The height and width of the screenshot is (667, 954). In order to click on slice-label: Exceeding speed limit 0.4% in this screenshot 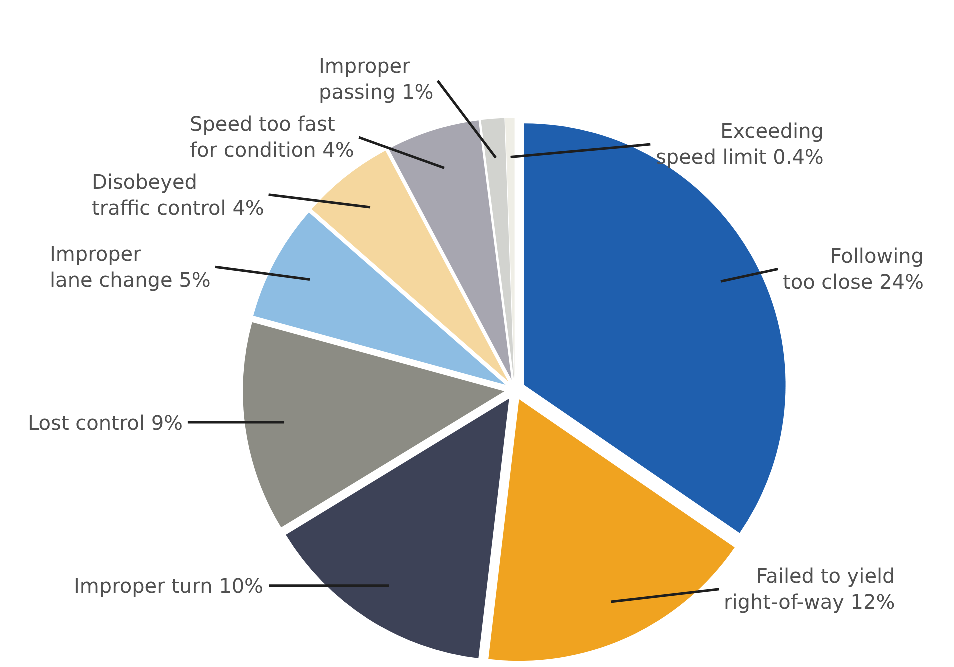, I will do `click(740, 144)`.